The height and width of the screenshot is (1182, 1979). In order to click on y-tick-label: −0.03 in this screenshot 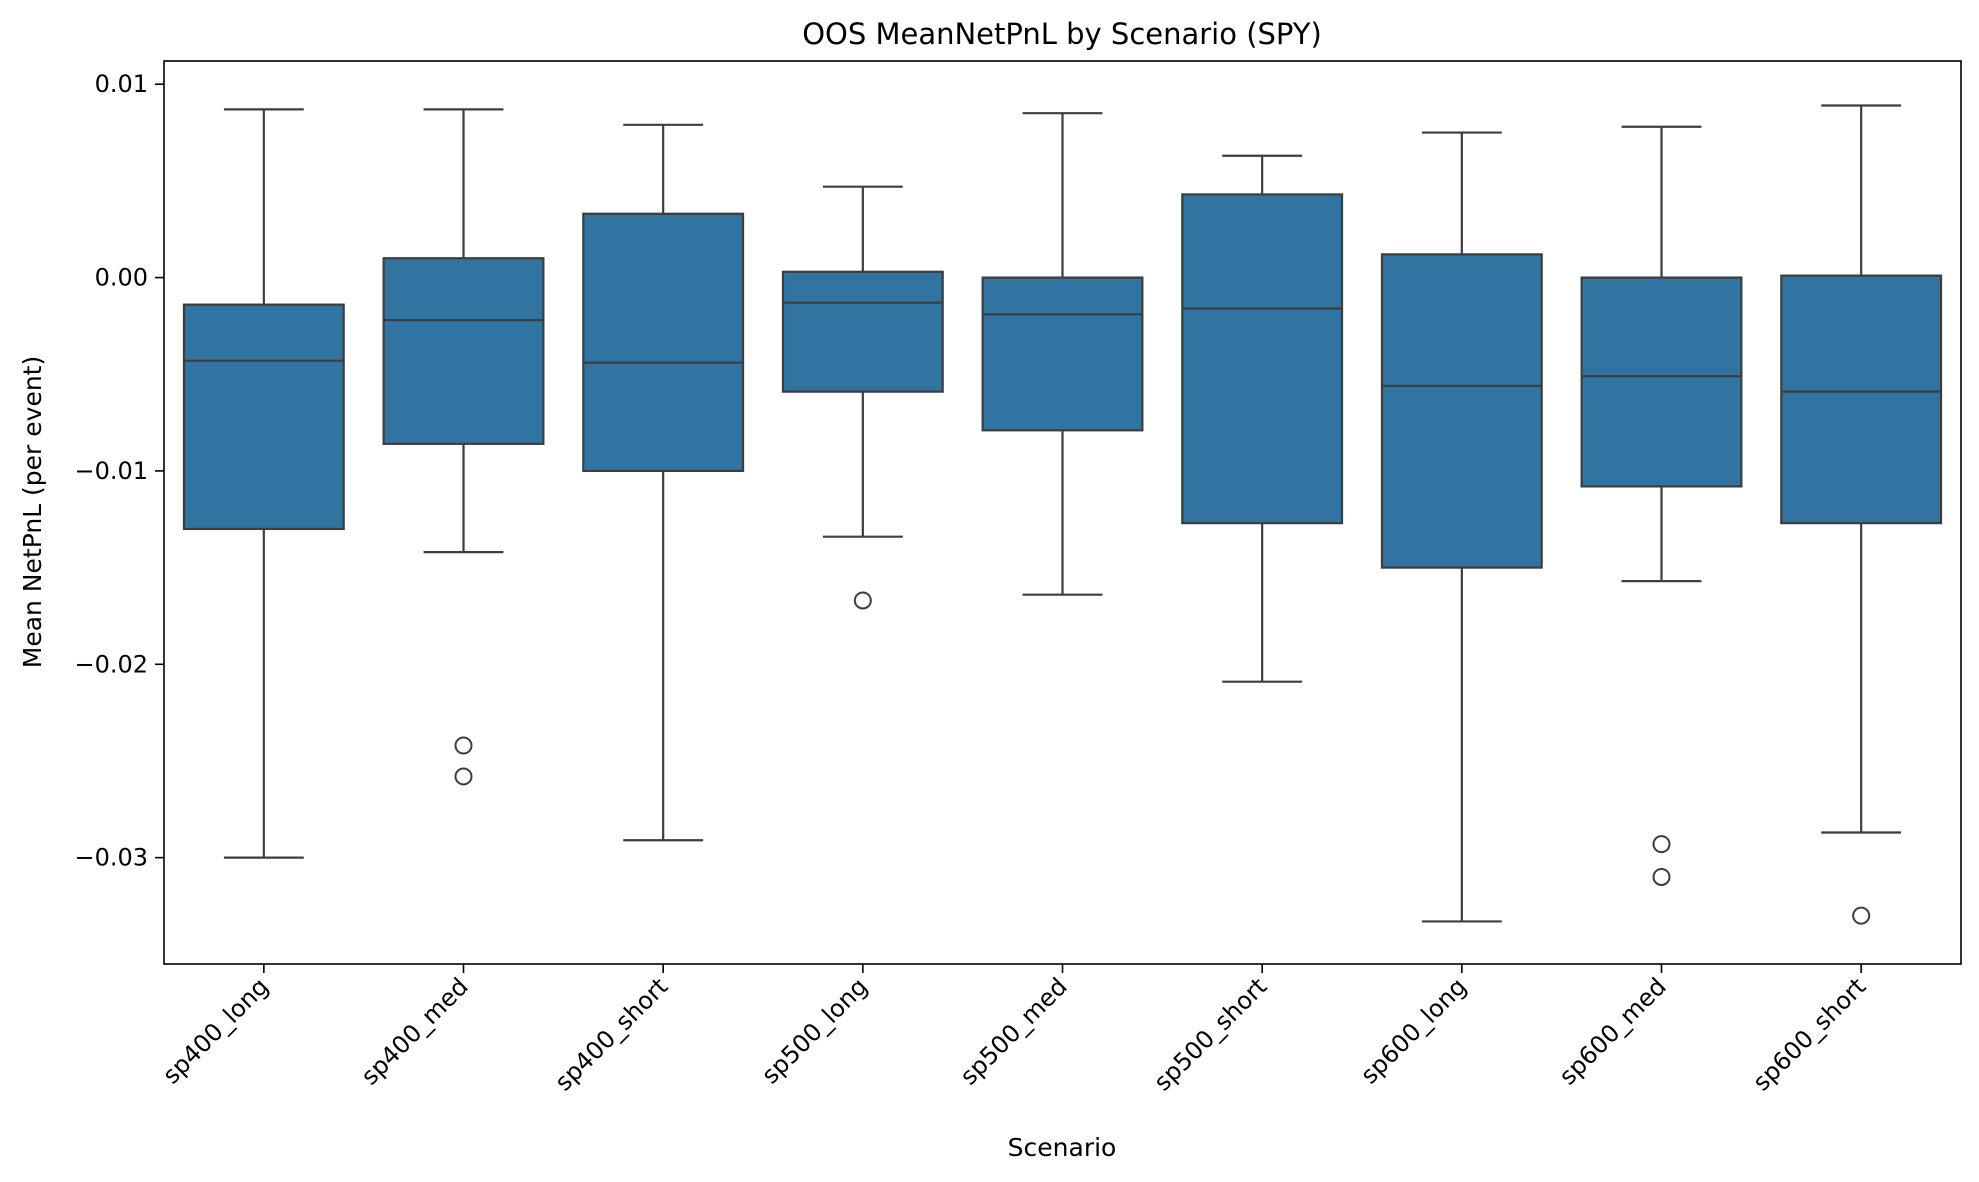, I will do `click(111, 858)`.